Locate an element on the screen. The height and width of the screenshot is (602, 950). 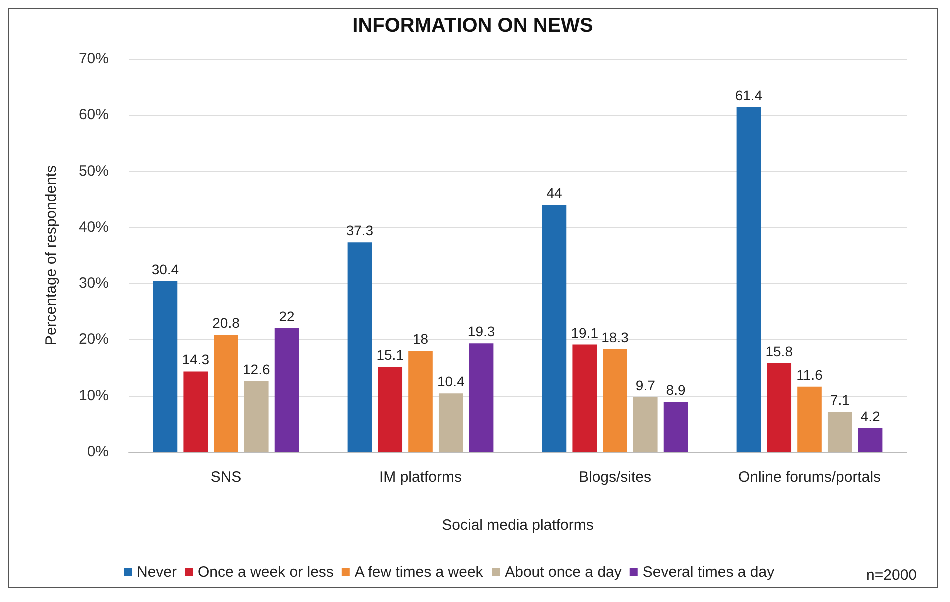
legend-label: A few times a week is located at coordinates (419, 572).